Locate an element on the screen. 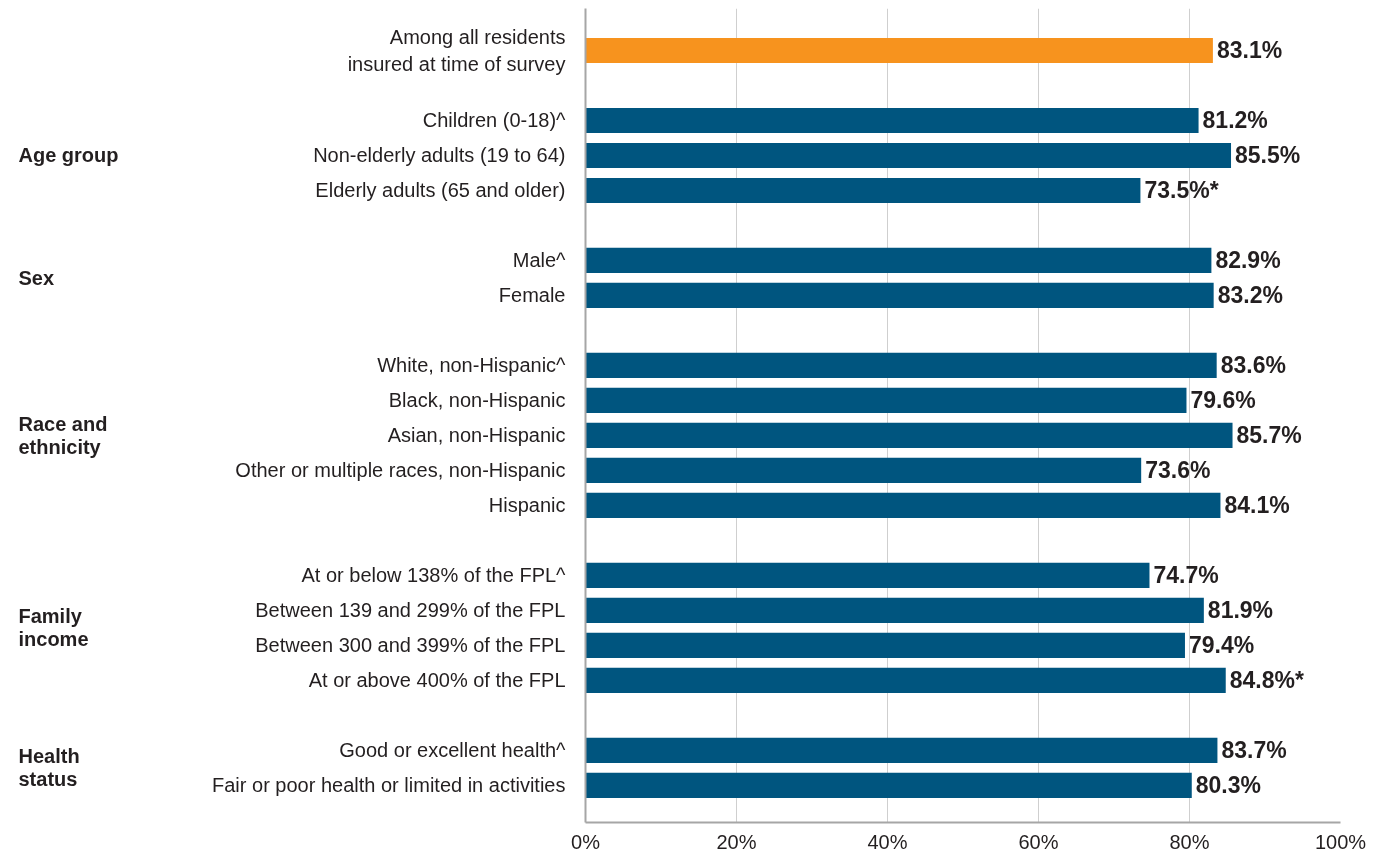 The height and width of the screenshot is (855, 1380). data-label: 83.7% is located at coordinates (1254, 750).